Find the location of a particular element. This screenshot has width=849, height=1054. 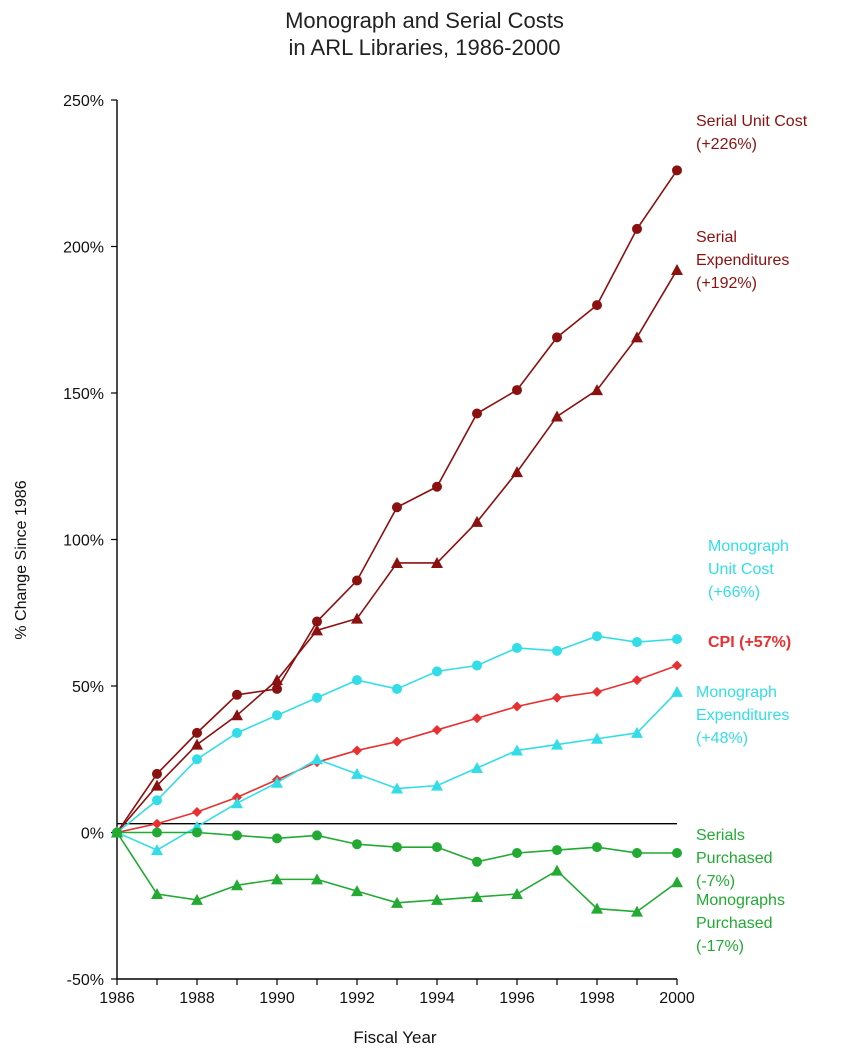

y-tick-label: 0% is located at coordinates (92, 834).